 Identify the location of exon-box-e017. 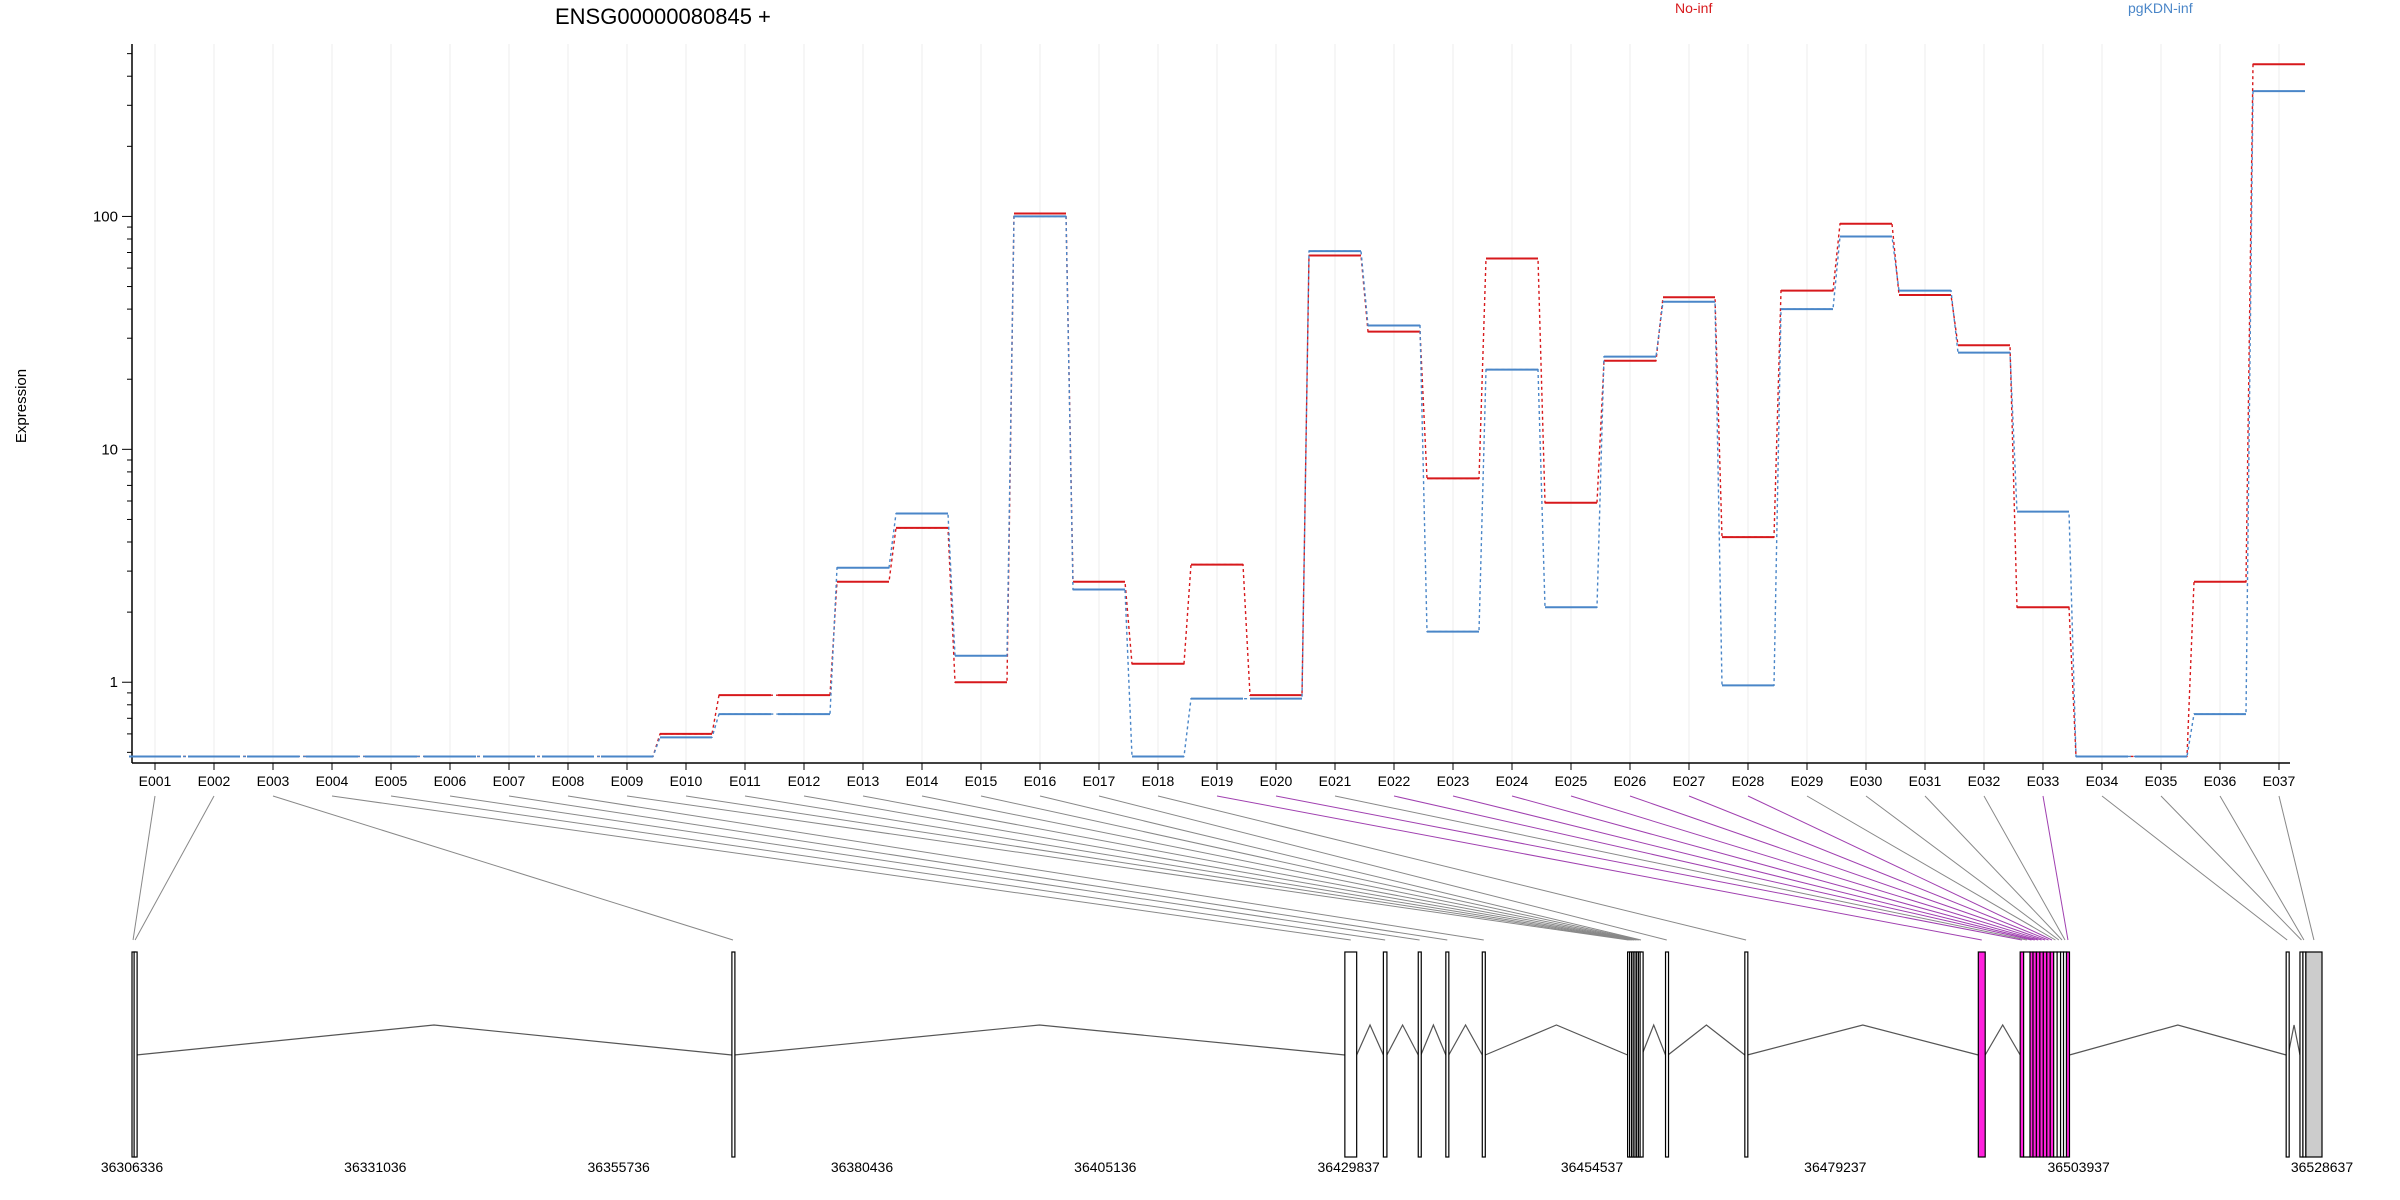
(1667, 1054).